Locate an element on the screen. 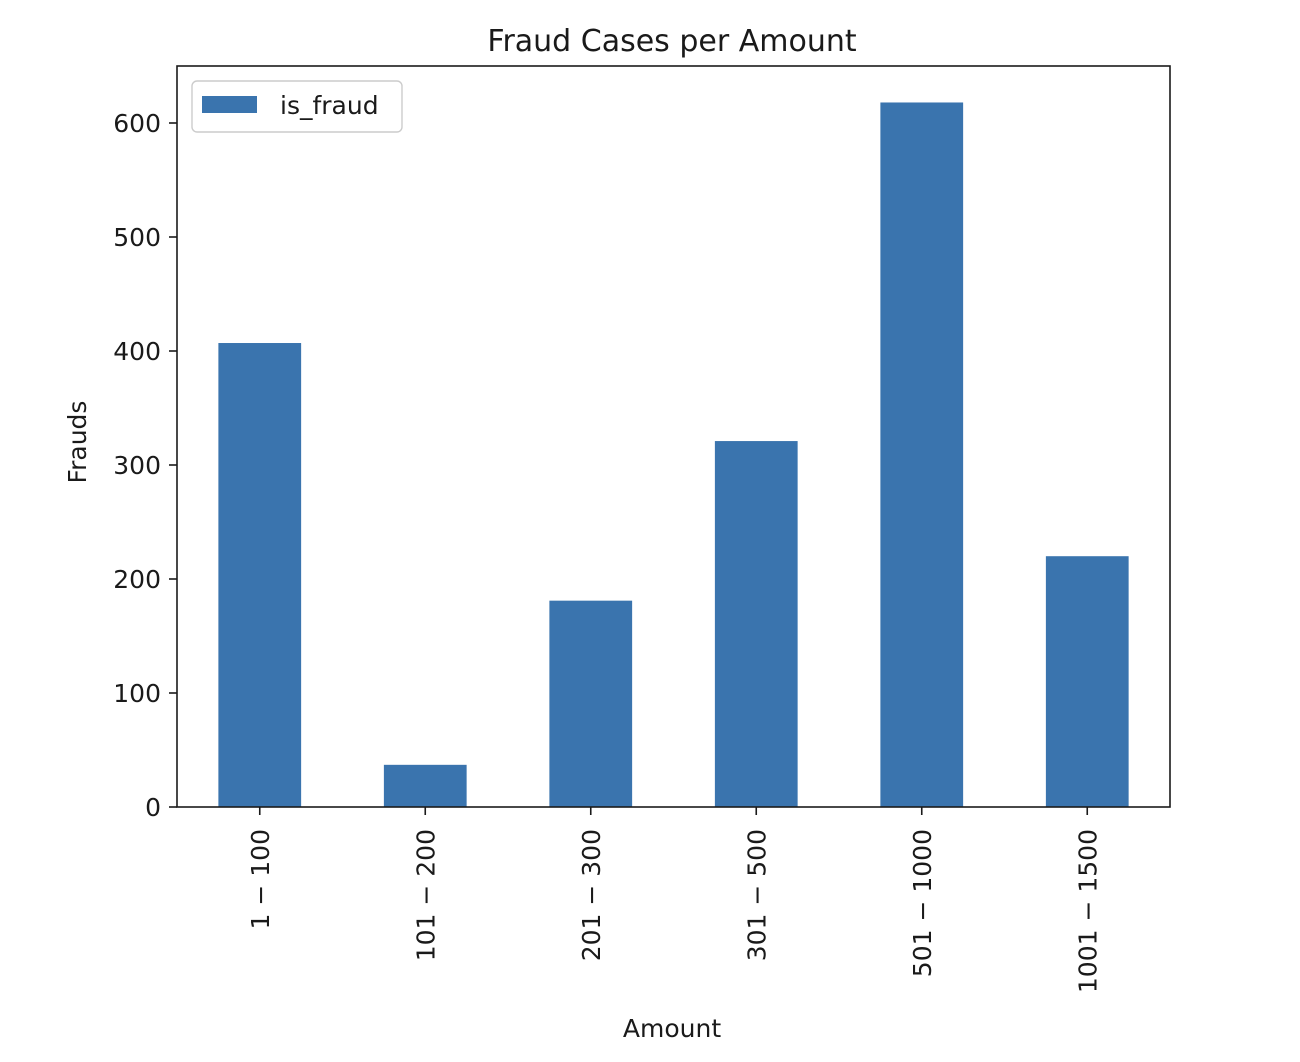  y-tick-label-6: 600 is located at coordinates (137, 123).